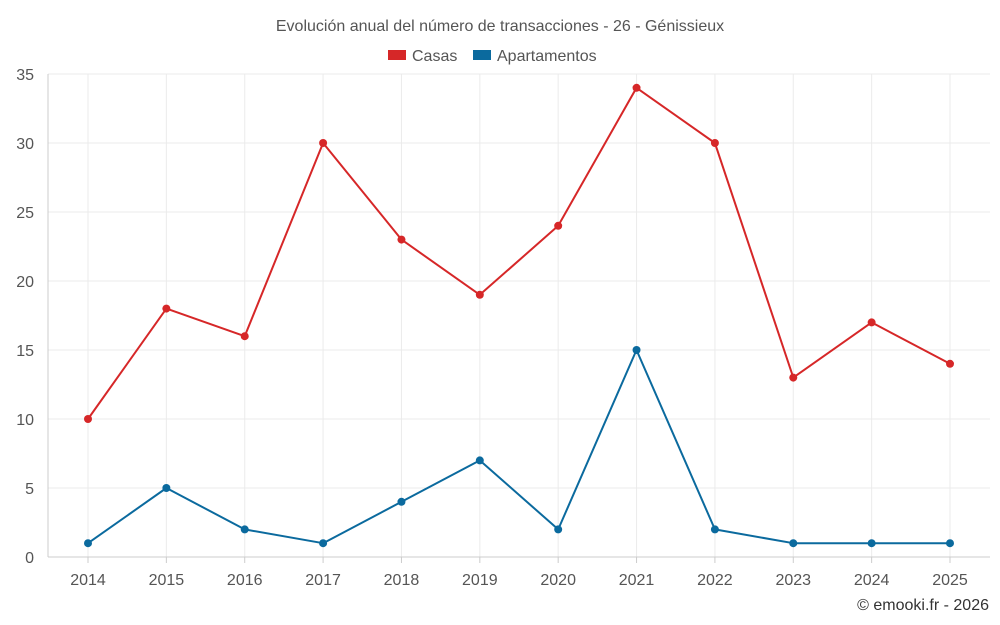 Image resolution: width=1000 pixels, height=625 pixels. Describe the element at coordinates (482, 55) in the screenshot. I see `legend-swatch-apartamentos` at that location.